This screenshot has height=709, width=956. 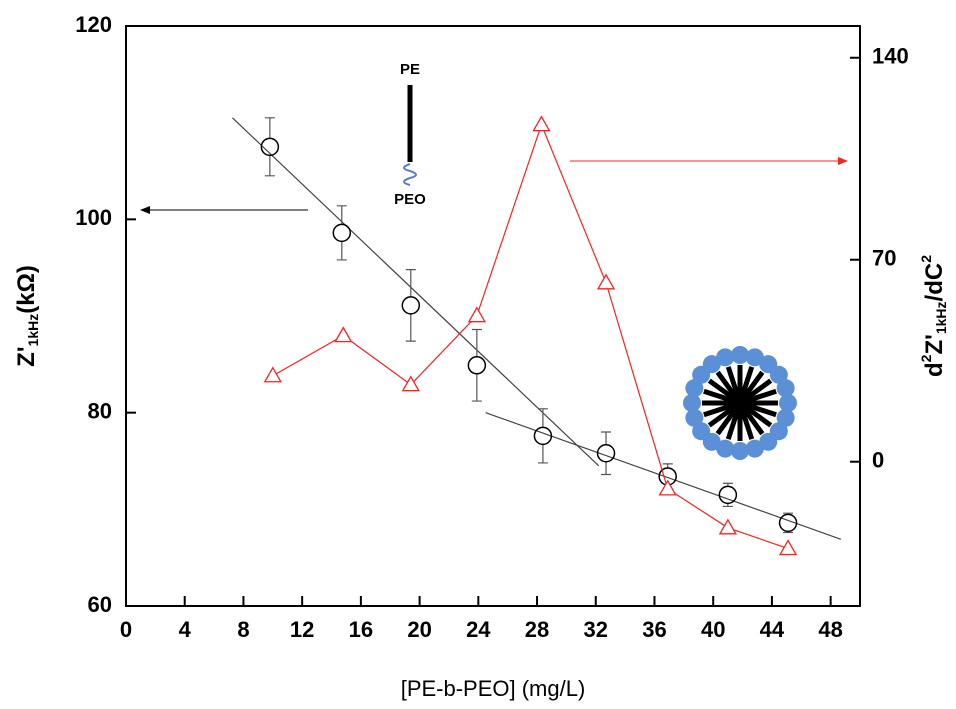 What do you see at coordinates (478, 629) in the screenshot?
I see `x-tick-label: 24` at bounding box center [478, 629].